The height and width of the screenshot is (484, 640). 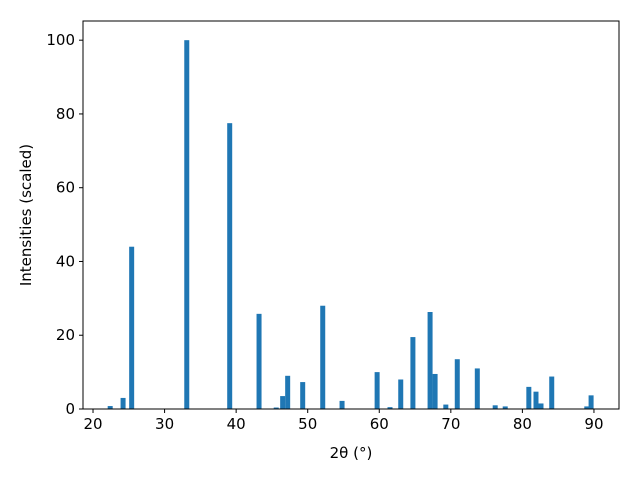 I want to click on y-tick-label: 60, so click(x=65, y=188).